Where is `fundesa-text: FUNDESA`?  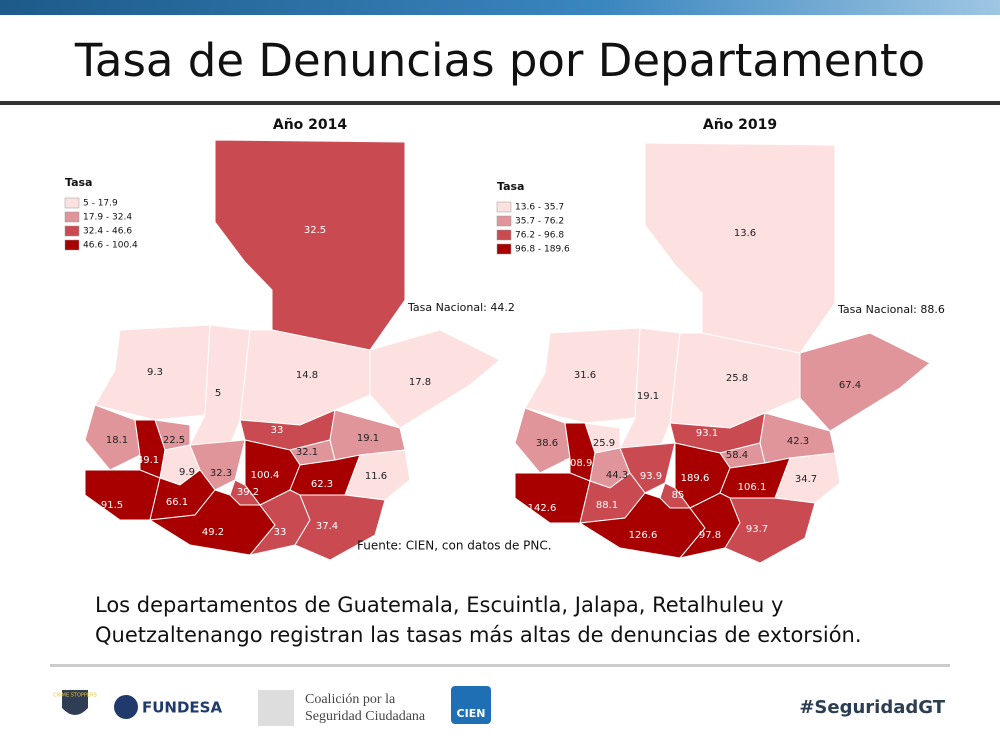 fundesa-text: FUNDESA is located at coordinates (182, 708).